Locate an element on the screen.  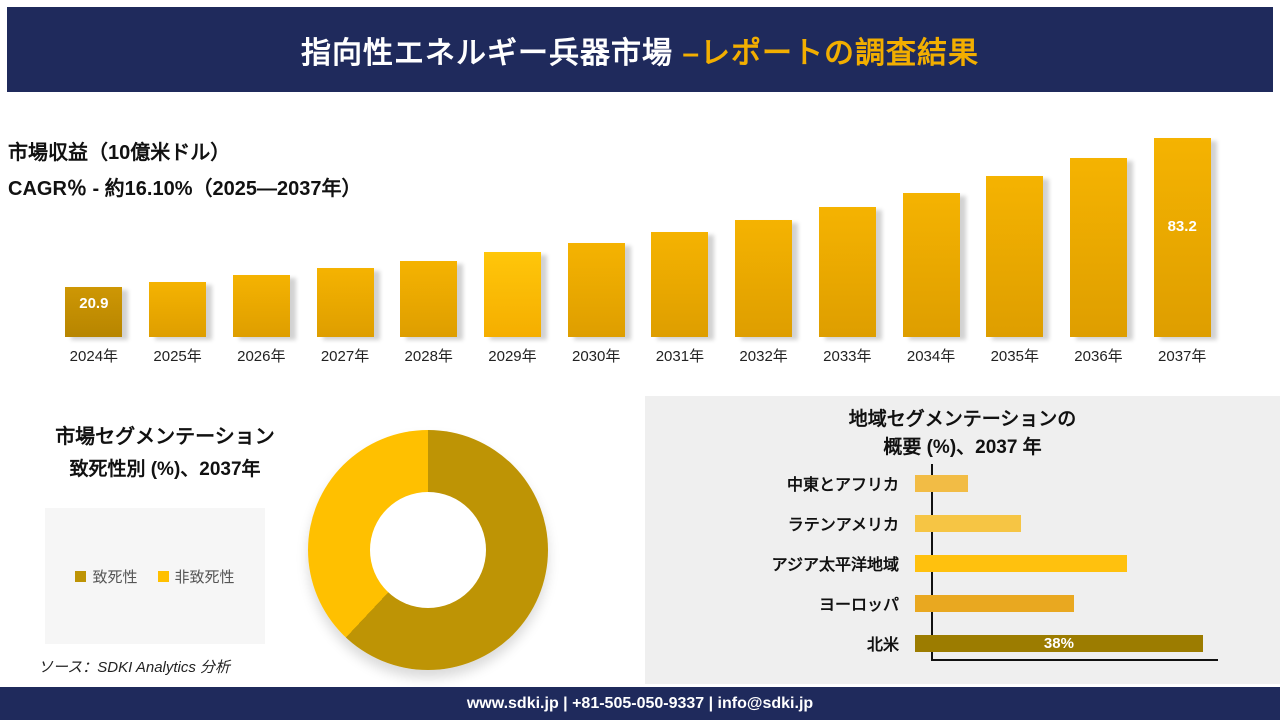
source-note: ソース：SDKI Analytics 分析 is located at coordinates (134, 667).